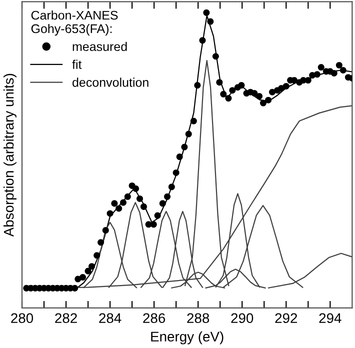 The height and width of the screenshot is (348, 355). What do you see at coordinates (242, 318) in the screenshot?
I see `x-tick-label: 290` at bounding box center [242, 318].